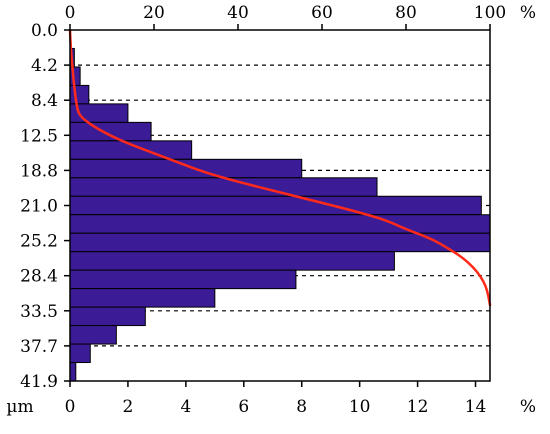  I want to click on y-tick-label: 21.0, so click(39, 207).